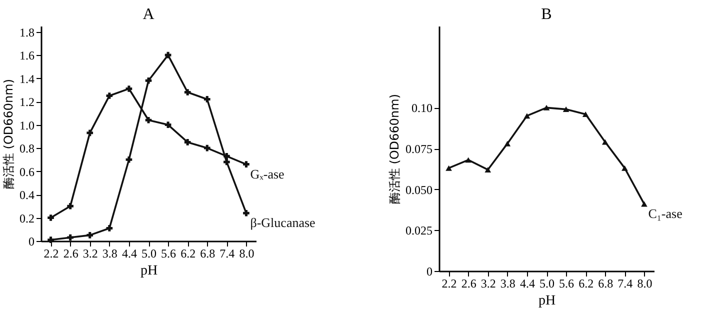  What do you see at coordinates (27, 79) in the screenshot?
I see `y-tick-label: 1.4` at bounding box center [27, 79].